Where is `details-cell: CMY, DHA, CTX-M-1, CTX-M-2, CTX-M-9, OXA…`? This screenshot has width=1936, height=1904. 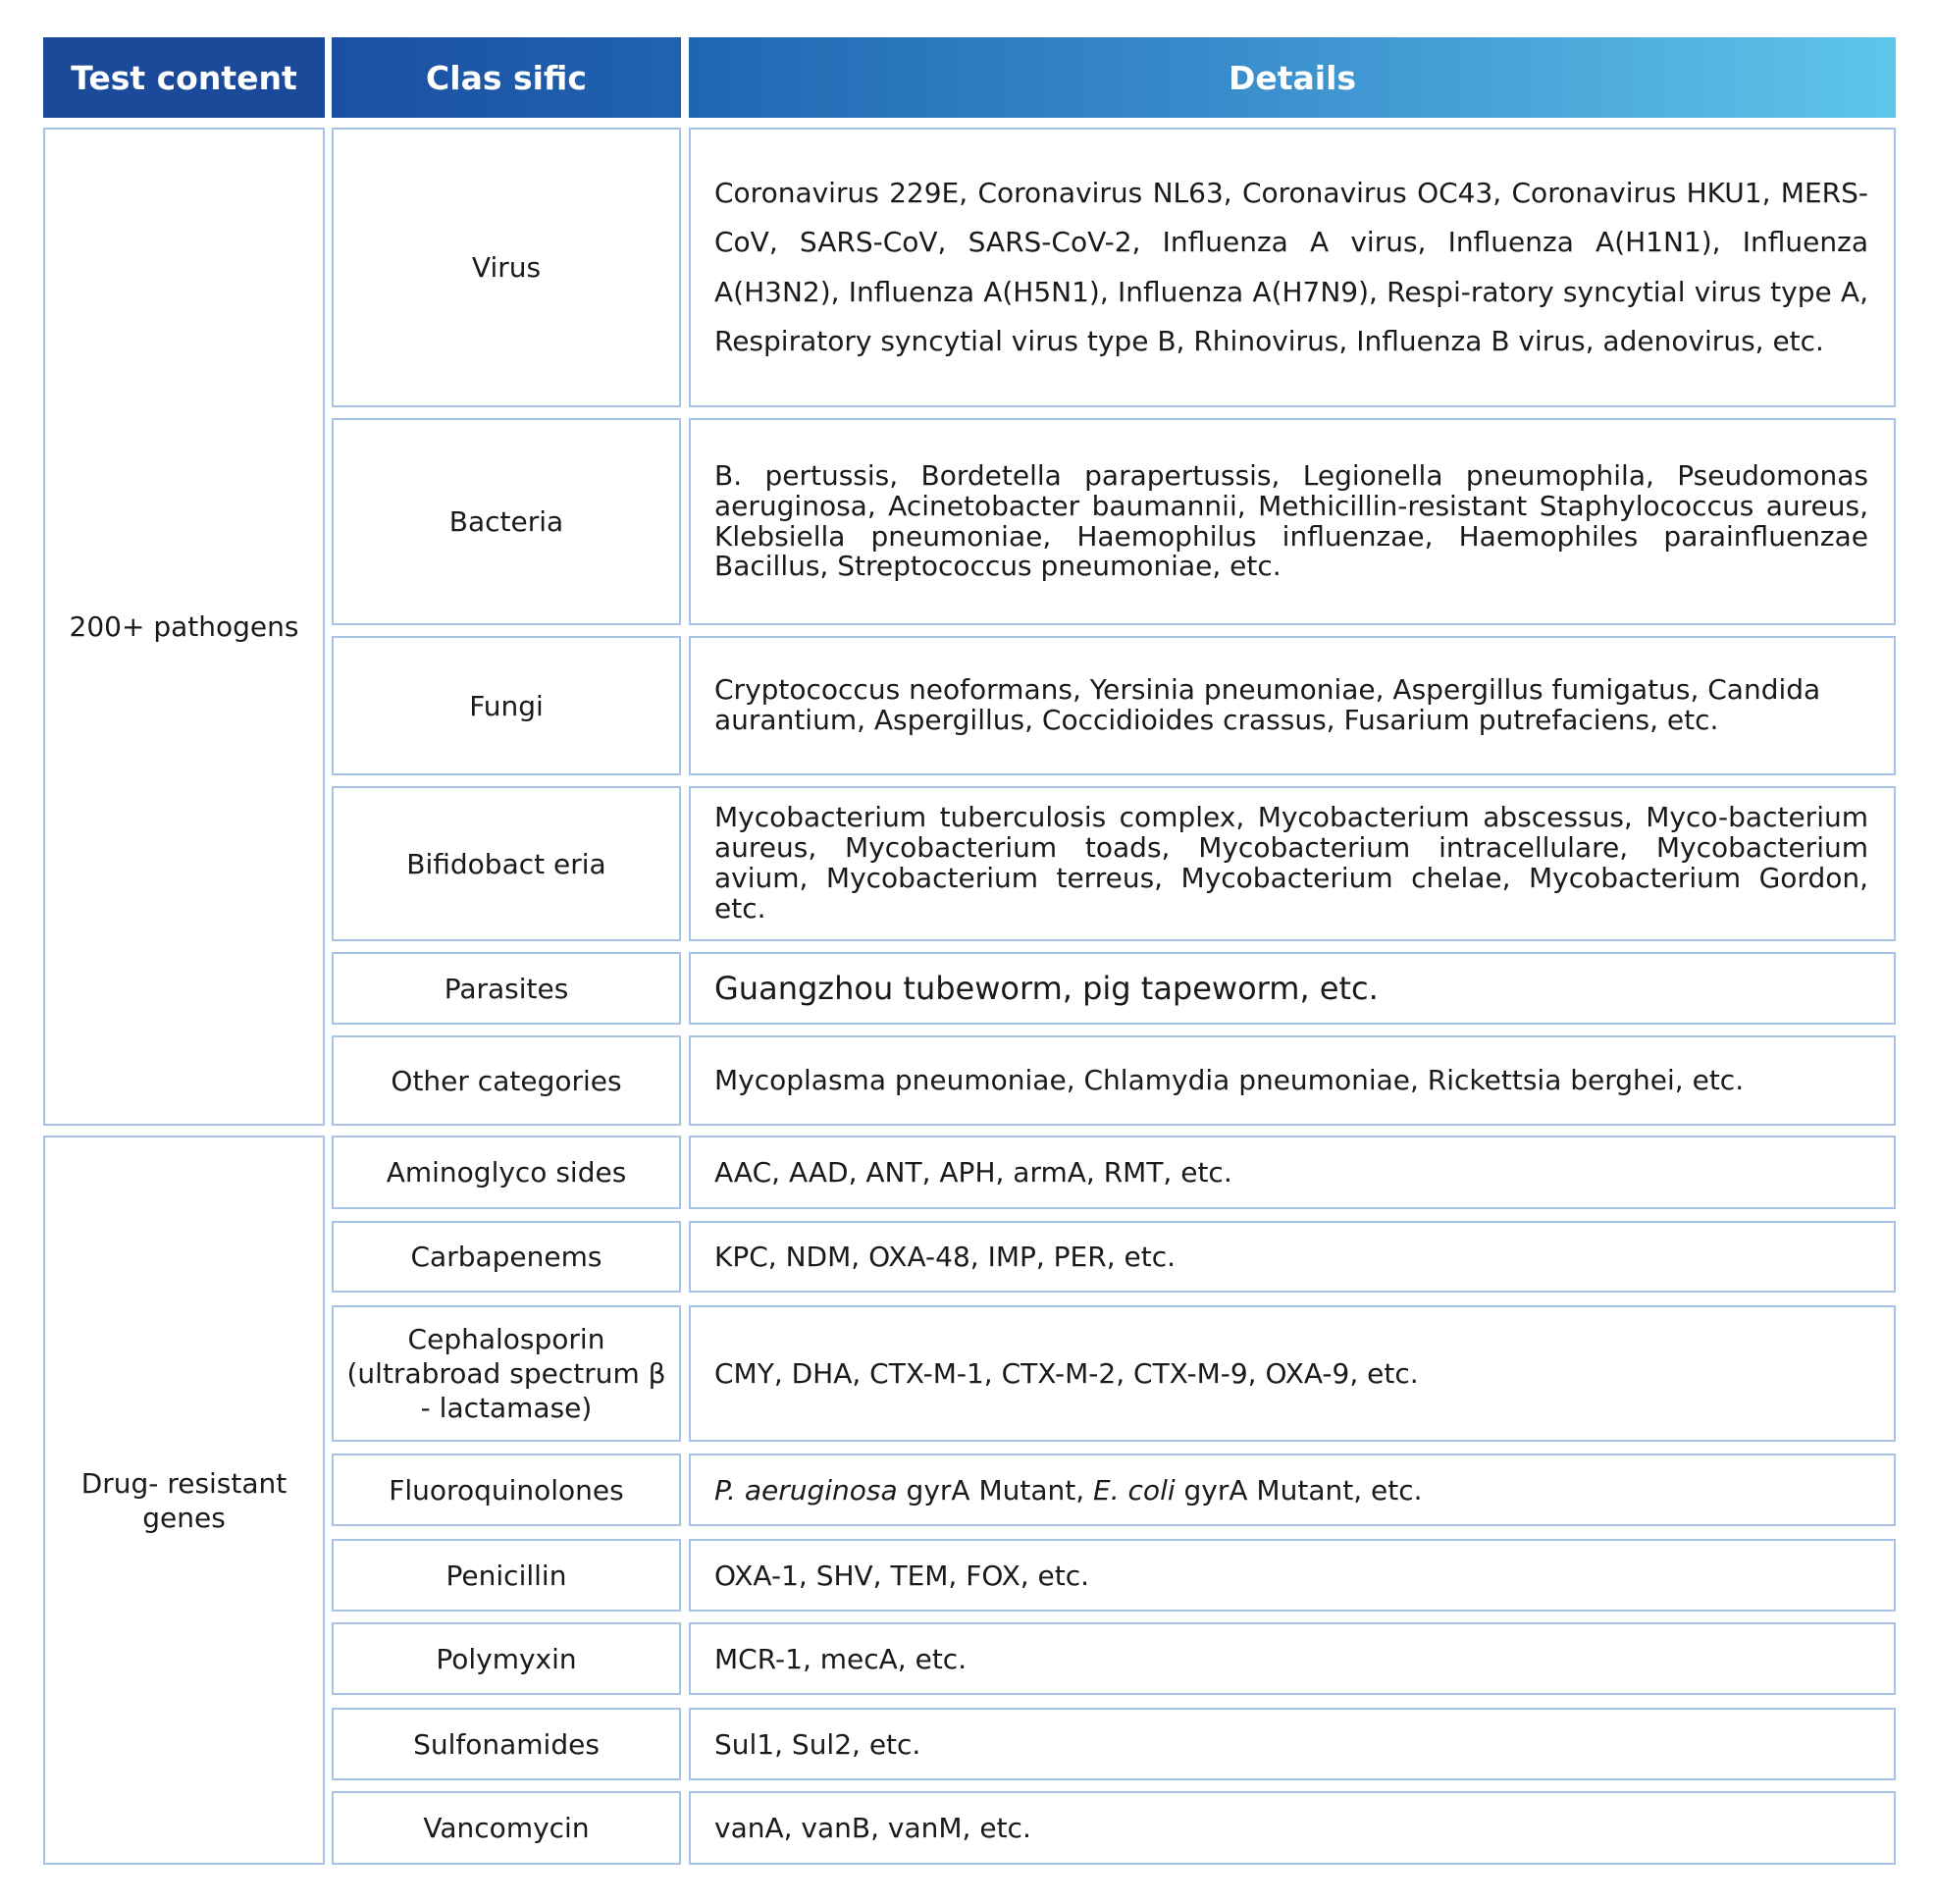 details-cell: CMY, DHA, CTX-M-1, CTX-M-2, CTX-M-9, OXA… is located at coordinates (1292, 1373).